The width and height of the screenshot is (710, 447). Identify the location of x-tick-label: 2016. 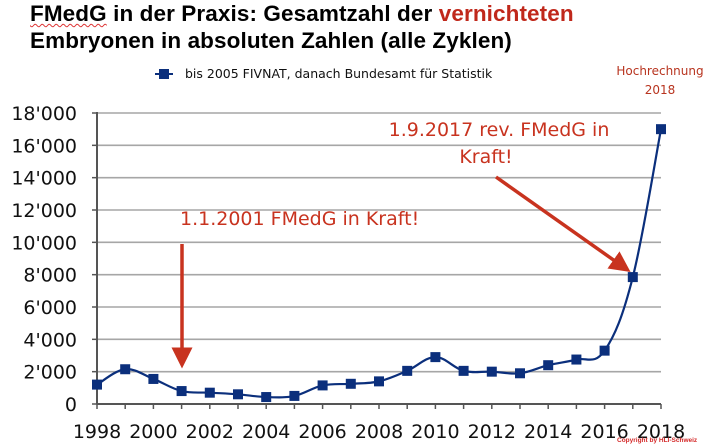
(604, 432).